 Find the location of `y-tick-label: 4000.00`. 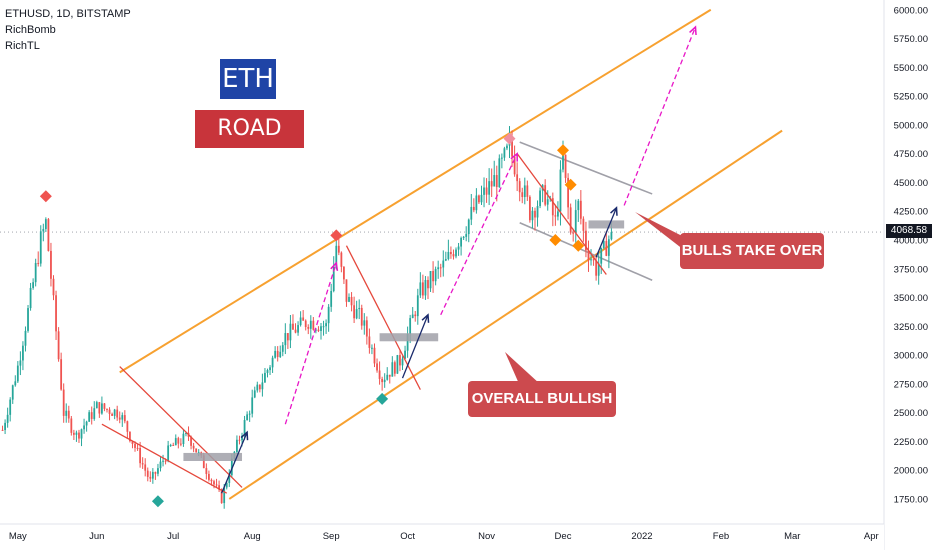

y-tick-label: 4000.00 is located at coordinates (911, 240).